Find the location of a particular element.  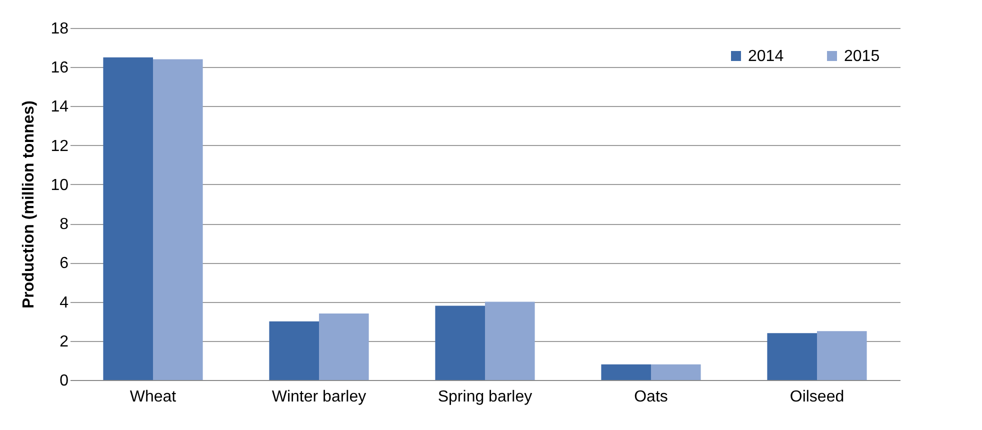

y-tick-label: 18 is located at coordinates (59, 29).